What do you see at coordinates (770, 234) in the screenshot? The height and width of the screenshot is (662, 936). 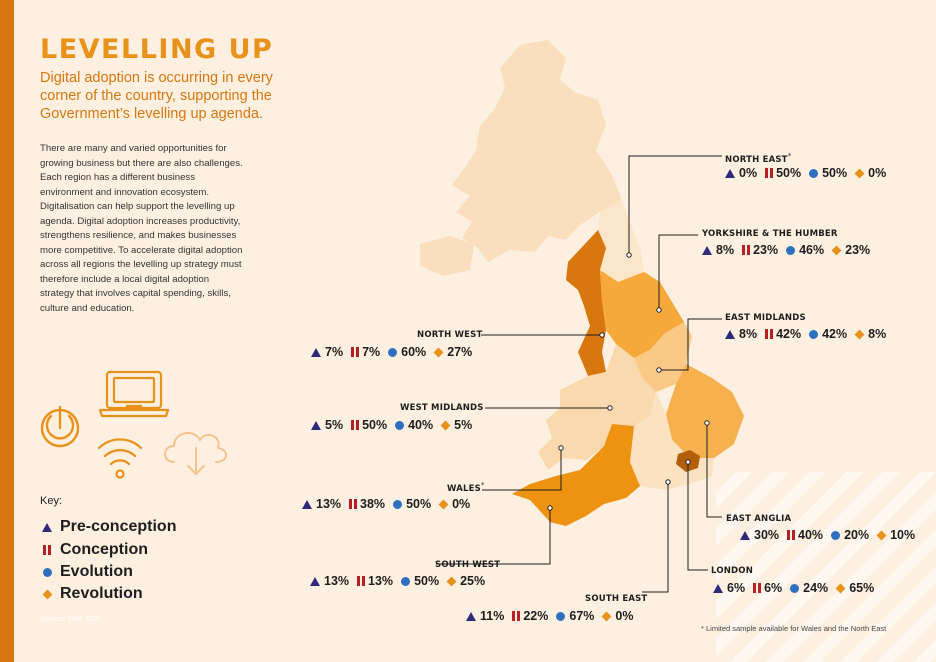 I see `label-yorkshire: YORKSHIRE & THE HUMBER` at bounding box center [770, 234].